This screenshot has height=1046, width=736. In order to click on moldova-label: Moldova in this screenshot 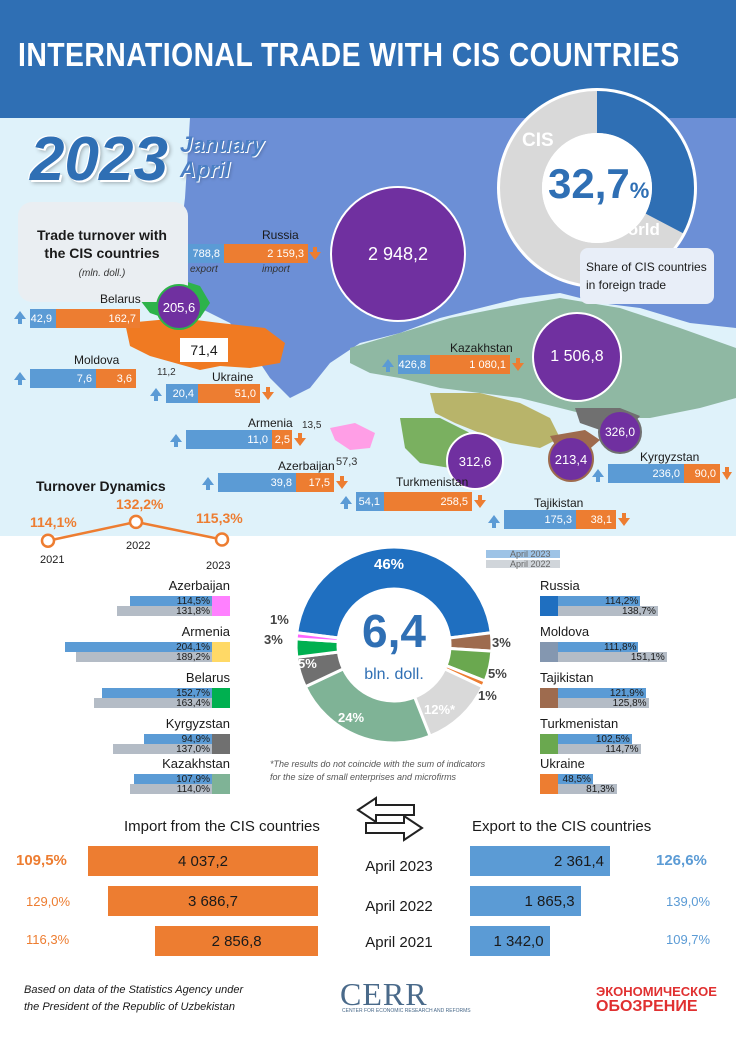, I will do `click(97, 360)`.